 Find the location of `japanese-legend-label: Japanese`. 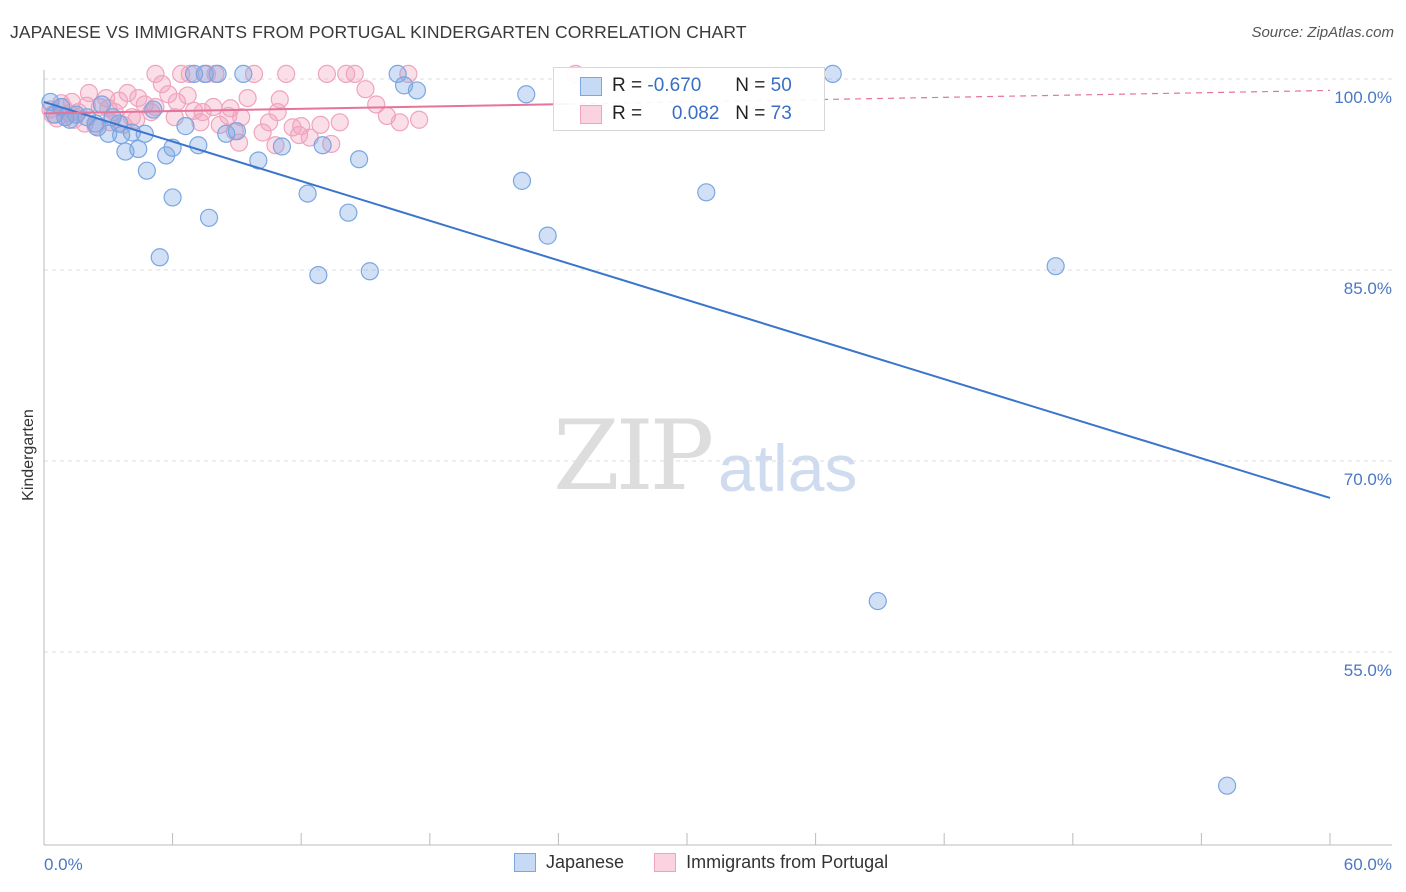

japanese-legend-label: Japanese is located at coordinates (585, 862).